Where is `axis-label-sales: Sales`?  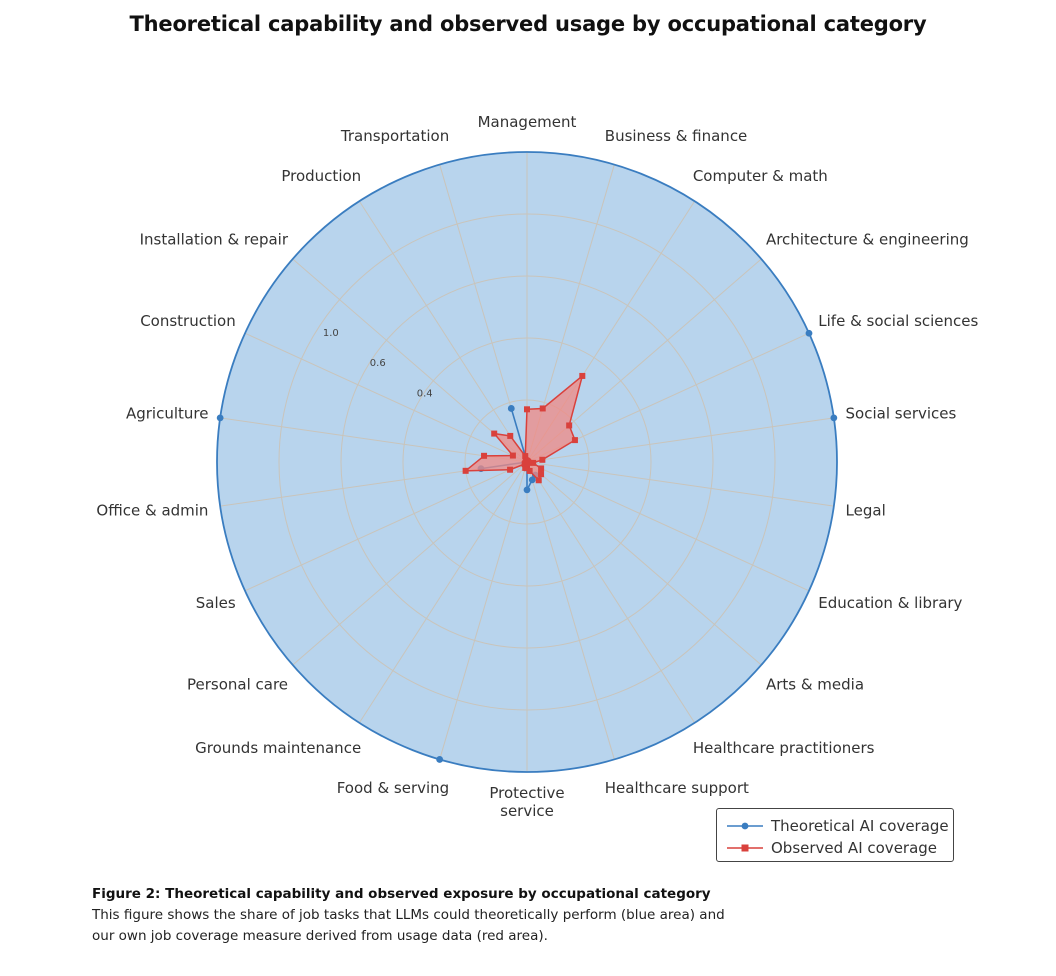 axis-label-sales: Sales is located at coordinates (216, 603).